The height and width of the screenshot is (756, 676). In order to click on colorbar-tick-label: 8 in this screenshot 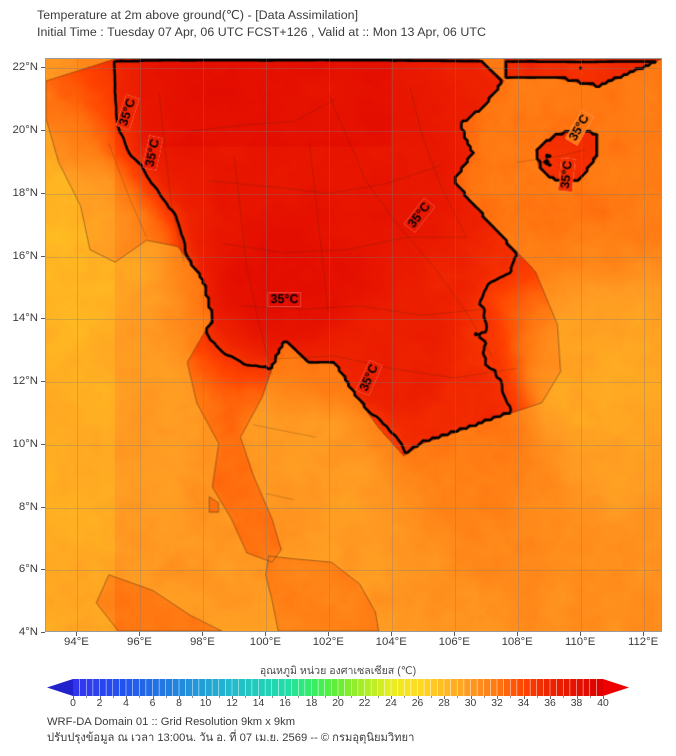, I will do `click(179, 703)`.